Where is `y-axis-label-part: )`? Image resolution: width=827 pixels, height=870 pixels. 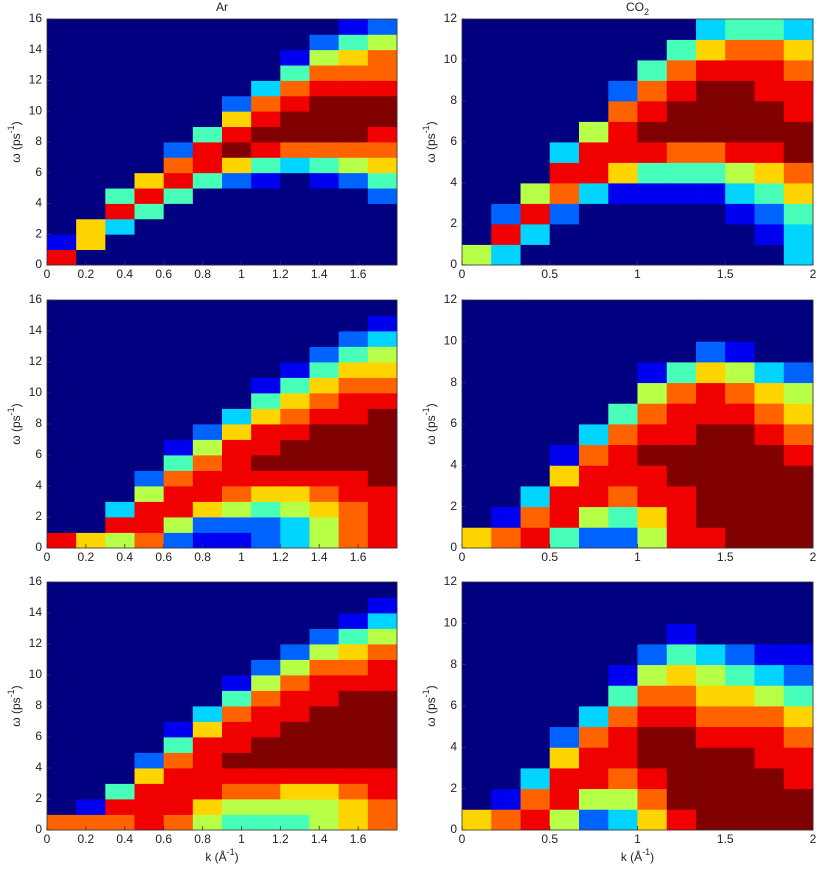
y-axis-label-part: ) is located at coordinates (16, 687).